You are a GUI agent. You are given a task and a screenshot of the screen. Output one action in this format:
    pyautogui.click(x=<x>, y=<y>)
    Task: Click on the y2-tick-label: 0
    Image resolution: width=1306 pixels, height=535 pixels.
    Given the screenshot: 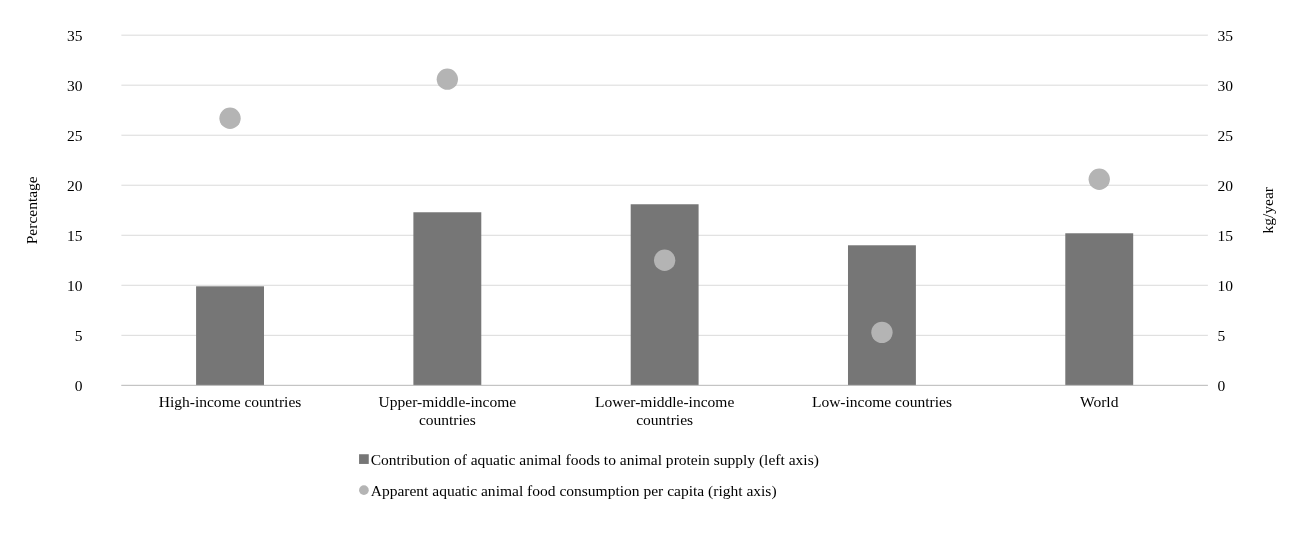 What is the action you would take?
    pyautogui.click(x=1221, y=385)
    